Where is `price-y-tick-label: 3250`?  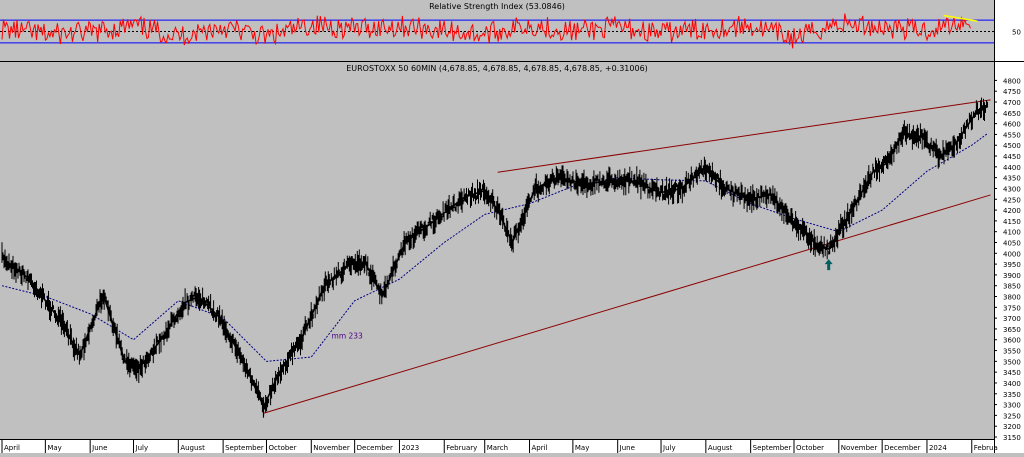 price-y-tick-label: 3250 is located at coordinates (1012, 416).